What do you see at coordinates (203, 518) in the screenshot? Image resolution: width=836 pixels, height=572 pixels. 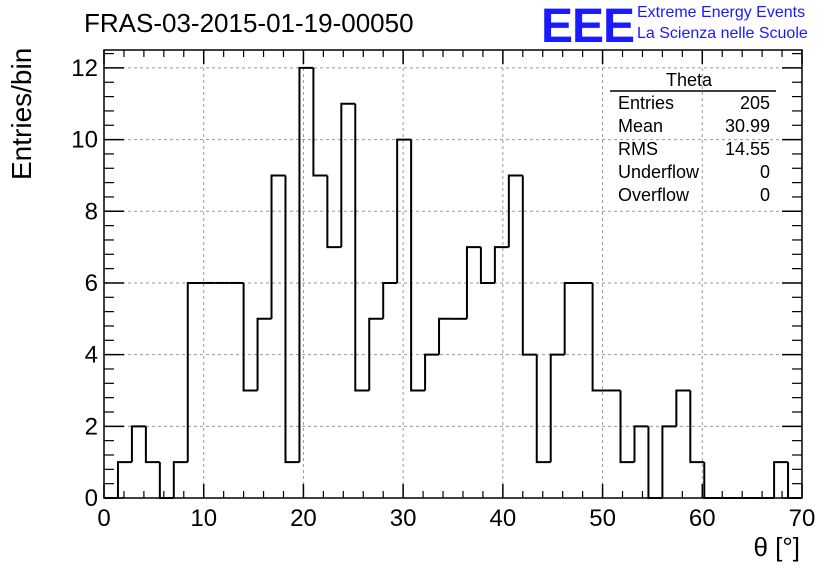 I see `x-tick-label: 10` at bounding box center [203, 518].